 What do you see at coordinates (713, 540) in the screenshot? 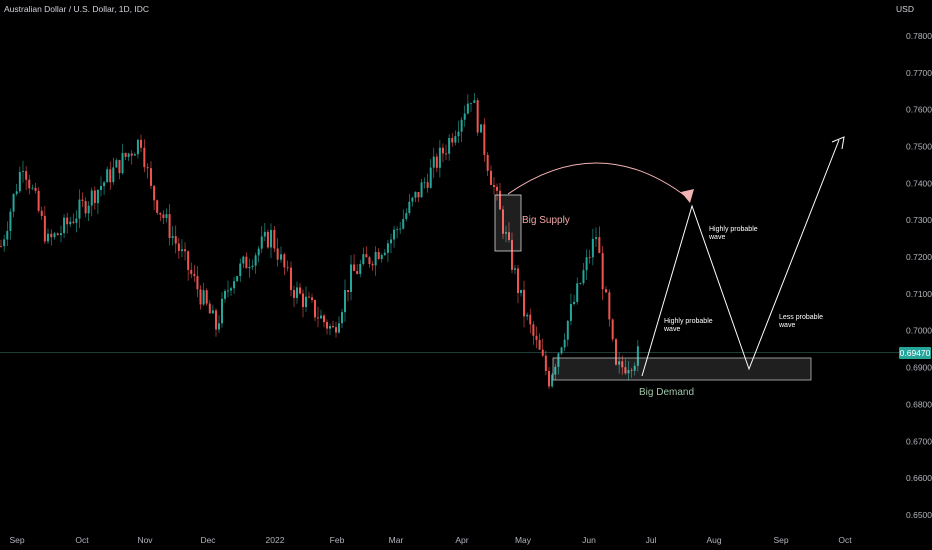
I see `x-tick-label: Aug` at bounding box center [713, 540].